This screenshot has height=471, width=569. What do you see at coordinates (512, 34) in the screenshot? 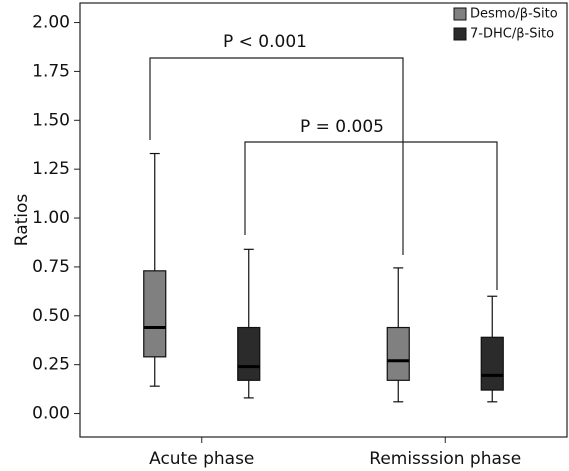
I see `legend-label: 7-DHC/β-Sito` at bounding box center [512, 34].